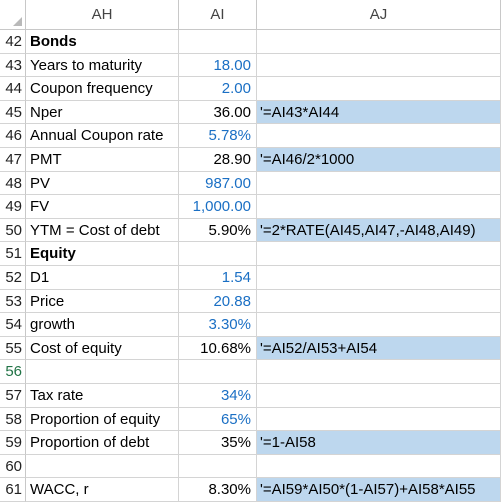  I want to click on cell-ai: 36.00, so click(218, 112).